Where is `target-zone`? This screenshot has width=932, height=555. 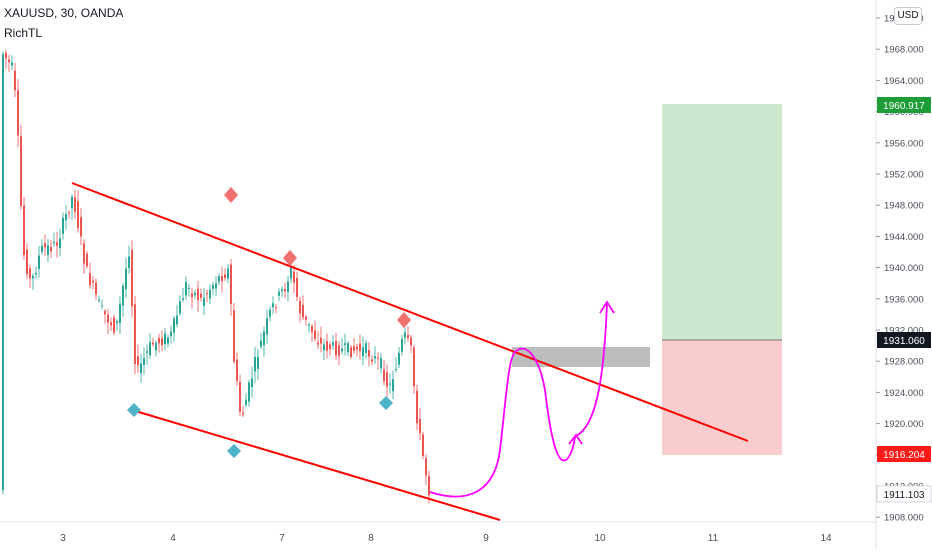 target-zone is located at coordinates (722, 222).